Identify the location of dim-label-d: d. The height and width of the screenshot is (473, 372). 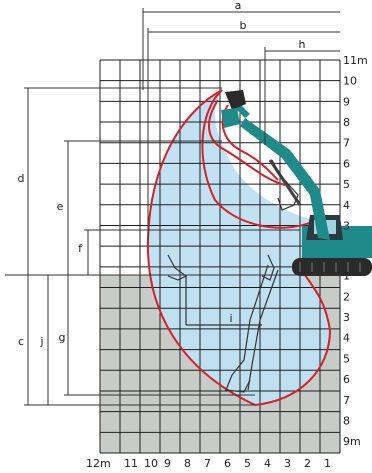
(21, 178).